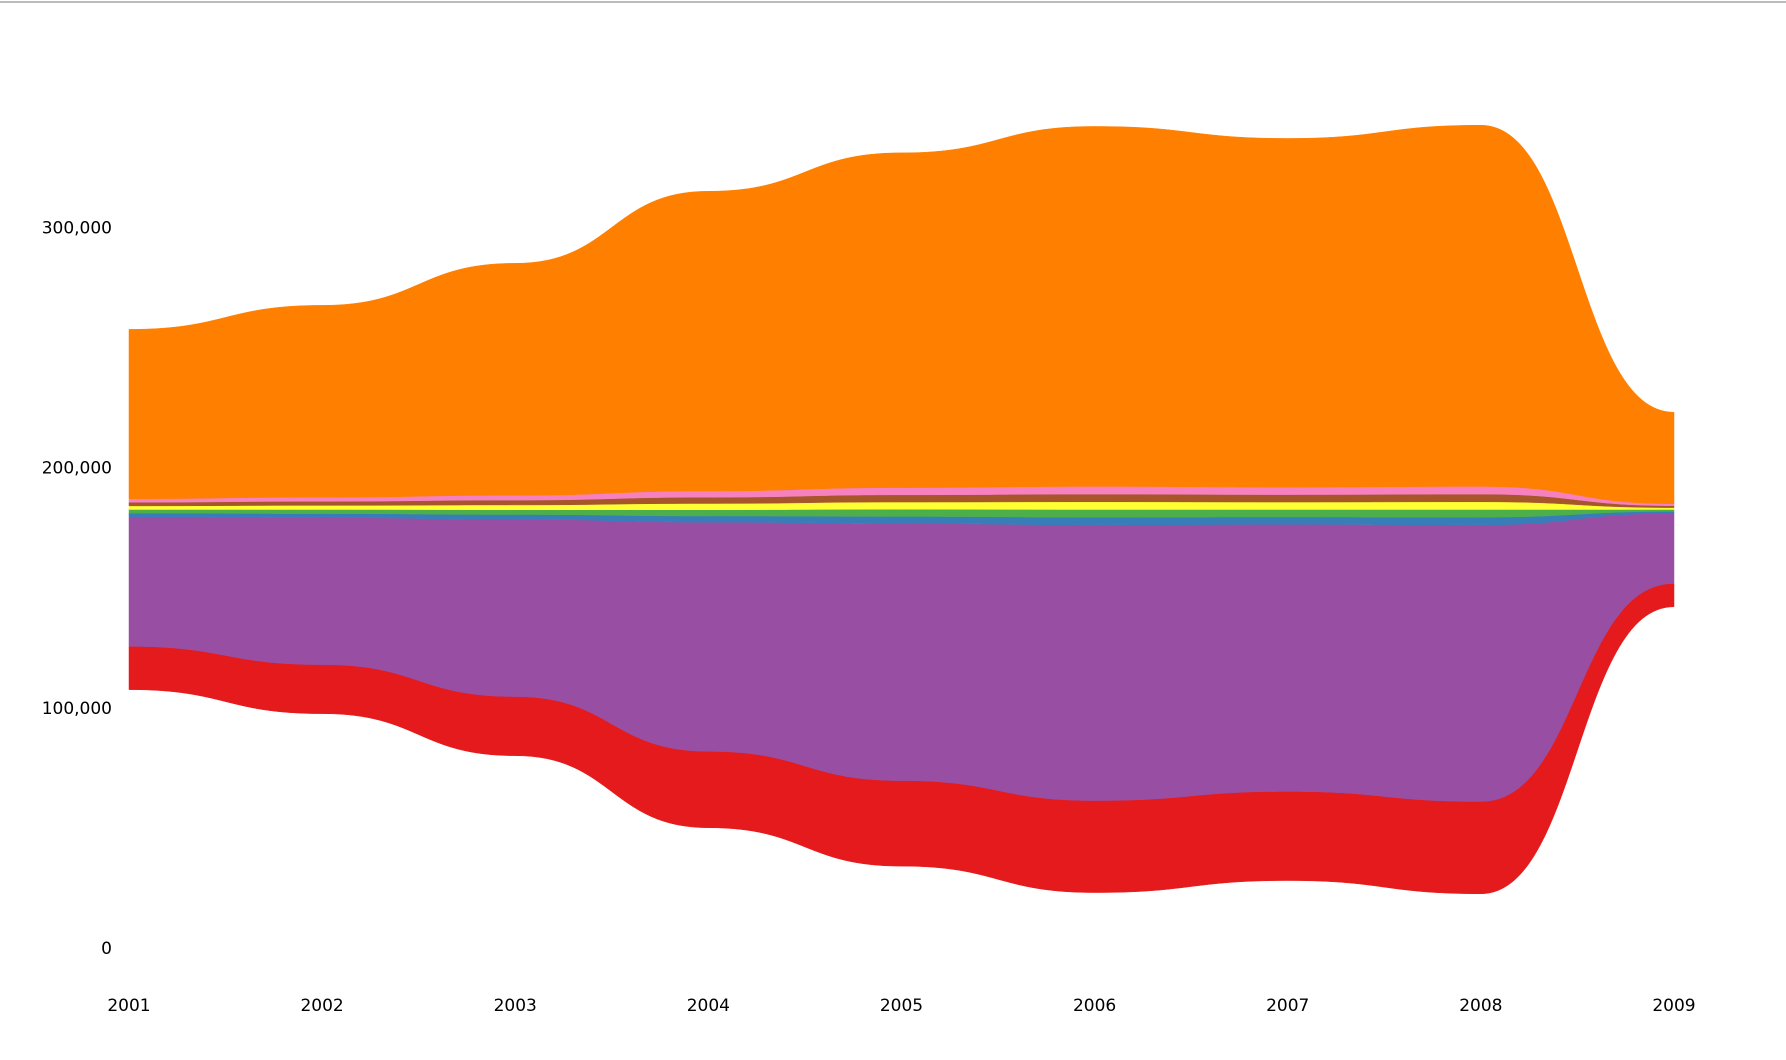 Image resolution: width=1786 pixels, height=1060 pixels. I want to click on y-tick-label: 0, so click(106, 949).